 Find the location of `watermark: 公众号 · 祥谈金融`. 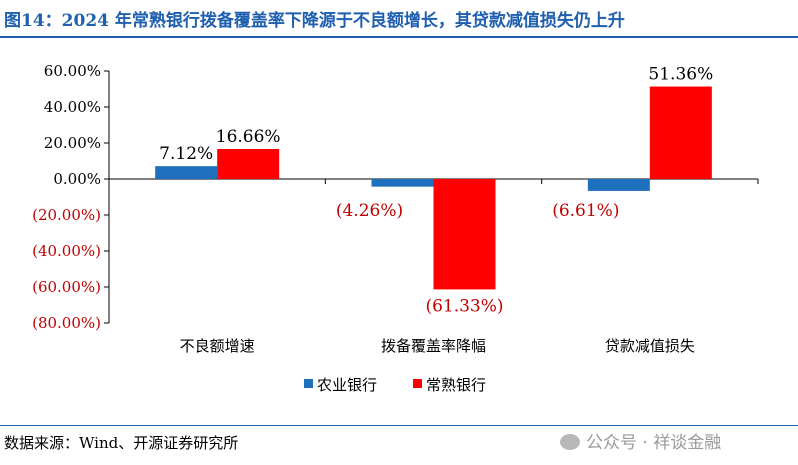

watermark: 公众号 · 祥谈金融 is located at coordinates (640, 440).